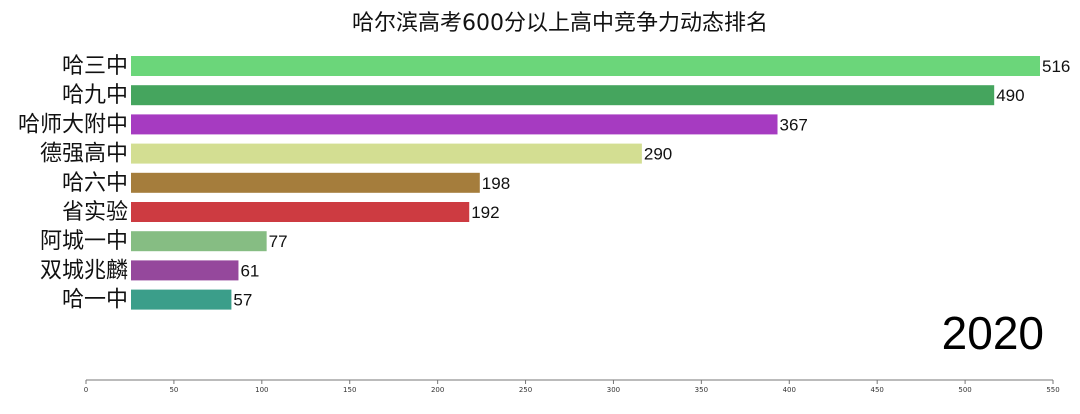 This screenshot has width=1080, height=414. Describe the element at coordinates (789, 390) in the screenshot. I see `x-tick-label-9: 400` at that location.